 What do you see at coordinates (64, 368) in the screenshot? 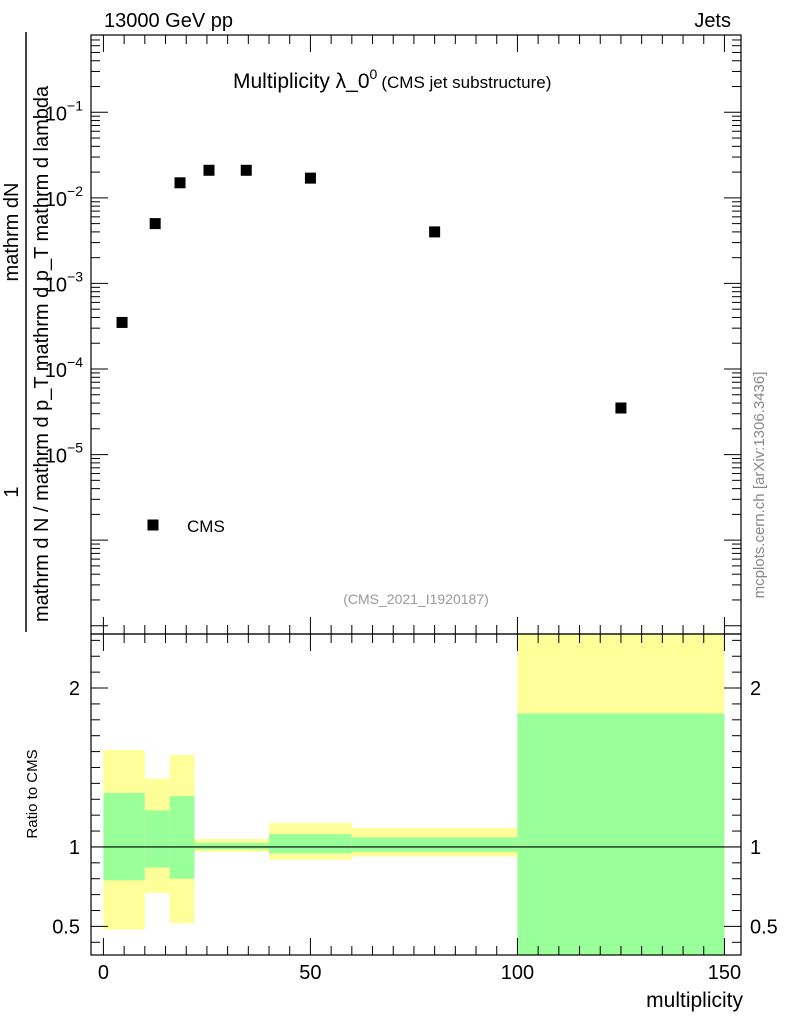
I see `main-y-tick-label-3: 10⁻⁴` at bounding box center [64, 368].